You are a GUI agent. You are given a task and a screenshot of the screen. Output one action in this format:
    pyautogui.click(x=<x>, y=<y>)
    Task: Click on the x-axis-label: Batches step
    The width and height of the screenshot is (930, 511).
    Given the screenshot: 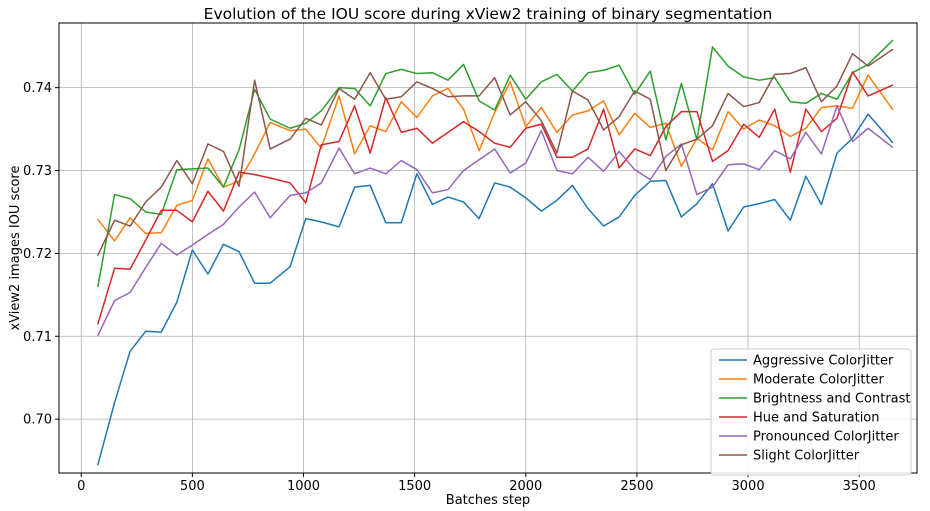 What is the action you would take?
    pyautogui.click(x=488, y=500)
    